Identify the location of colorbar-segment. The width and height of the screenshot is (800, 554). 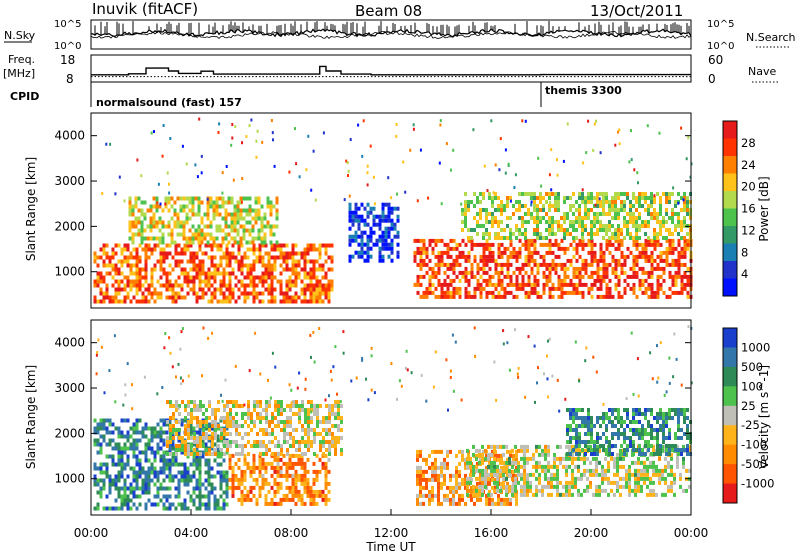
(730, 287).